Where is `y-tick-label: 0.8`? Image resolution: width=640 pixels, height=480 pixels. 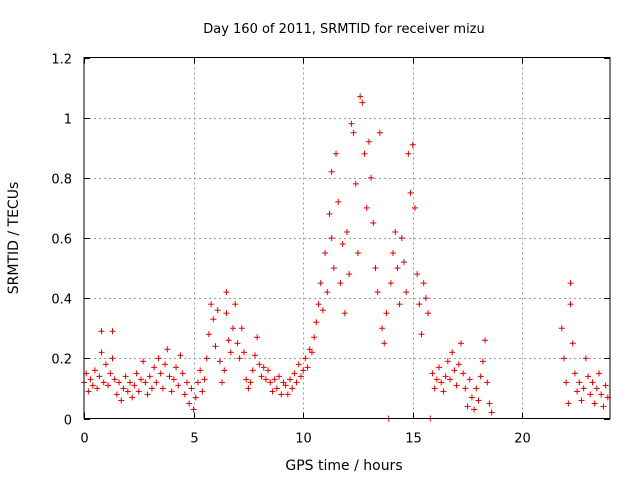 y-tick-label: 0.8 is located at coordinates (61, 180).